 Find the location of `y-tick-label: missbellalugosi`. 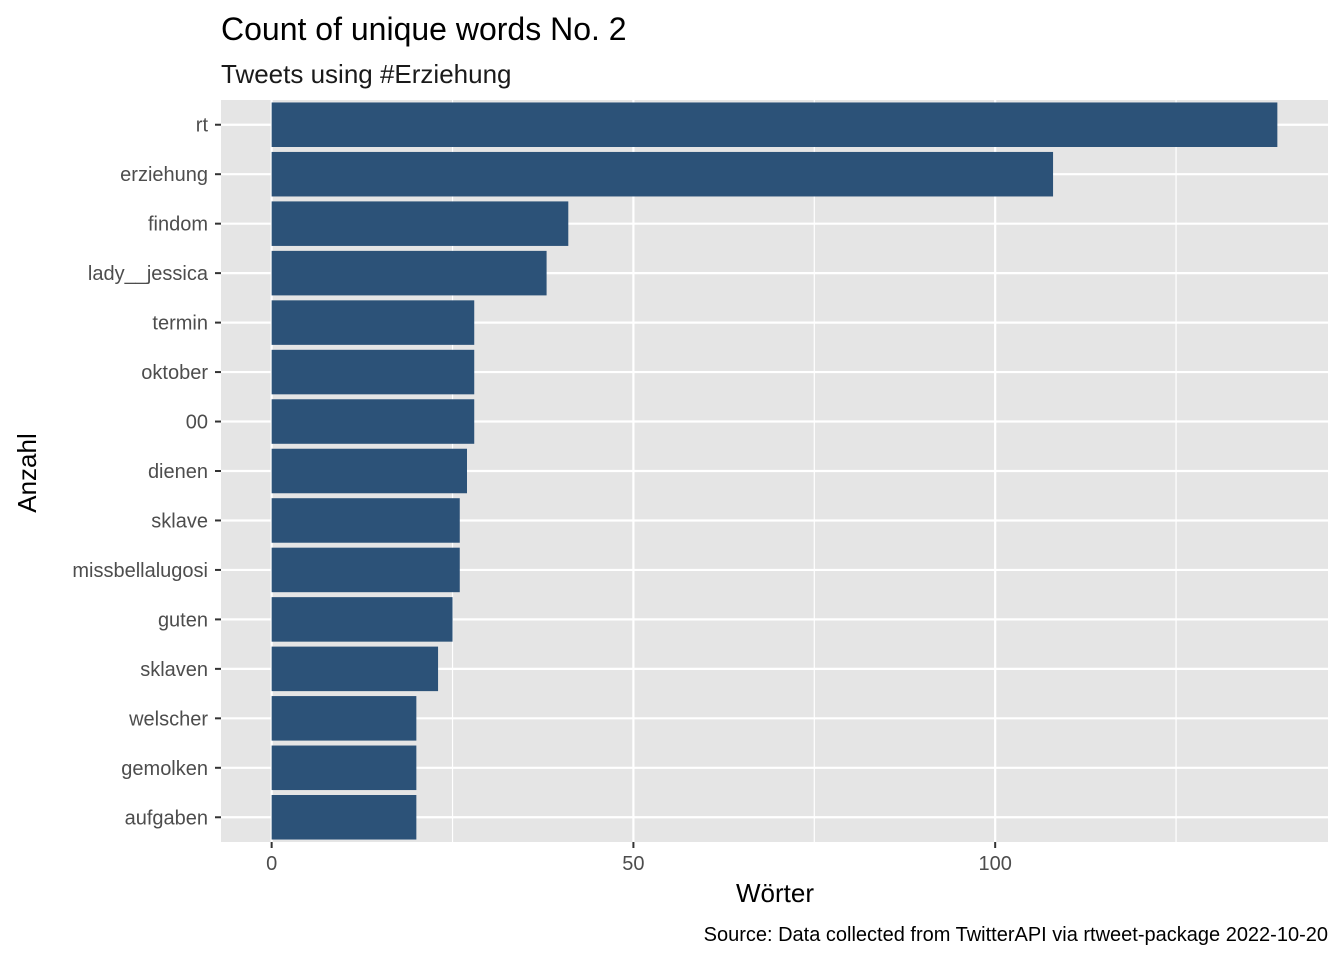

y-tick-label: missbellalugosi is located at coordinates (140, 571).